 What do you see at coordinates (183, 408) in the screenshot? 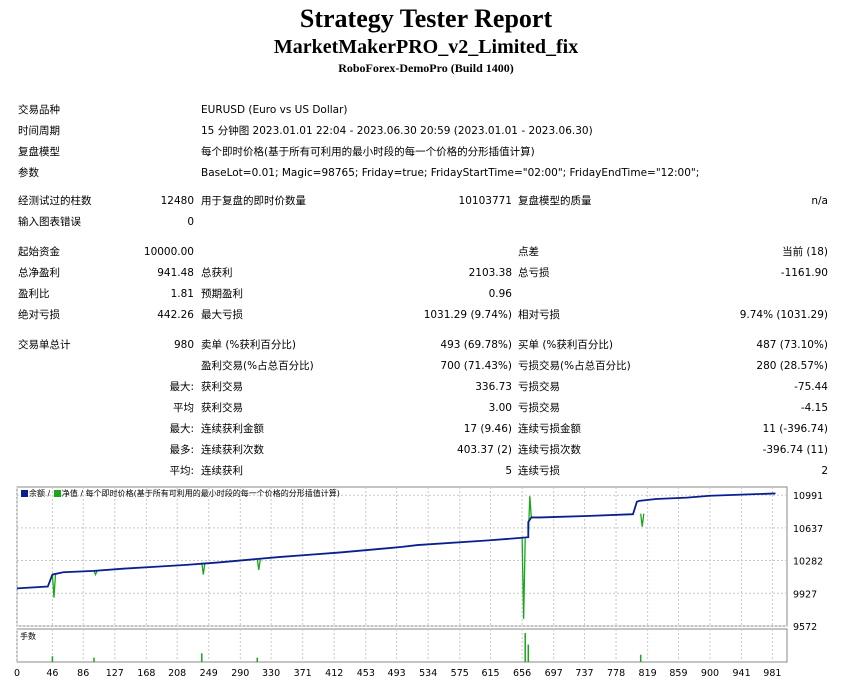
I see `average-prefix: 平均` at bounding box center [183, 408].